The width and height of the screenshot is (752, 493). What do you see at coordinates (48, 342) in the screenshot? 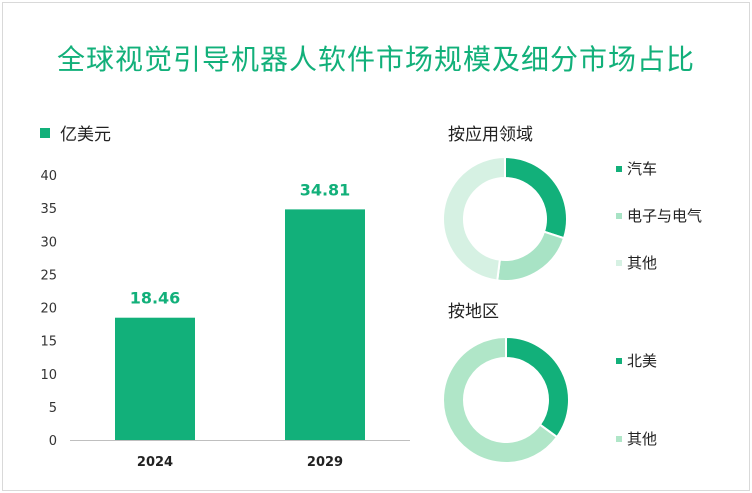
I see `y-tick-label: 15` at bounding box center [48, 342].